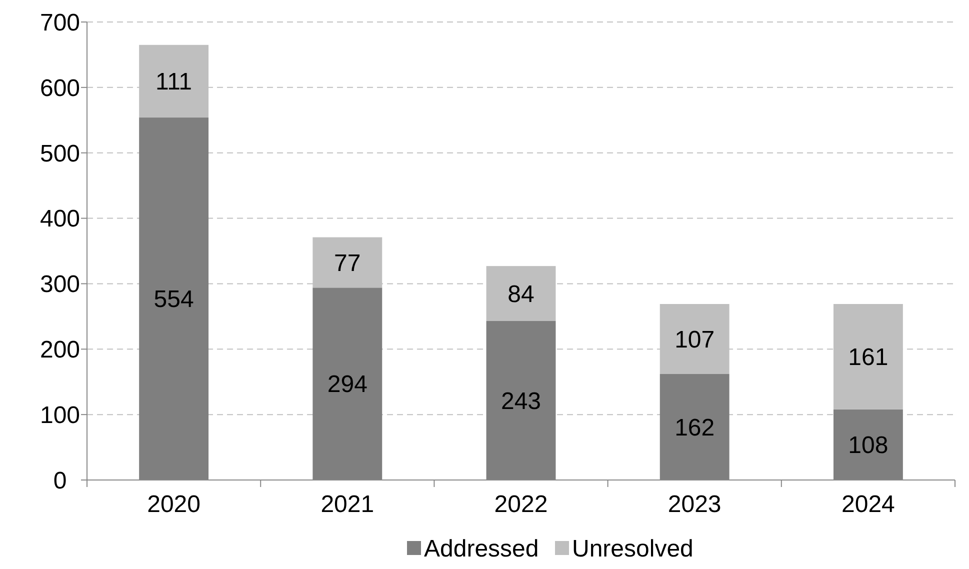 Image resolution: width=969 pixels, height=569 pixels. I want to click on x-tick-label: 2021, so click(347, 504).